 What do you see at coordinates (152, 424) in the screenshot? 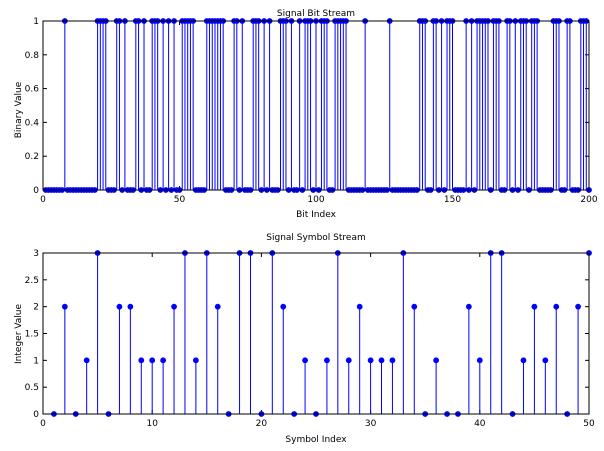
I see `symbol-stream-xtick-label: 10` at bounding box center [152, 424].